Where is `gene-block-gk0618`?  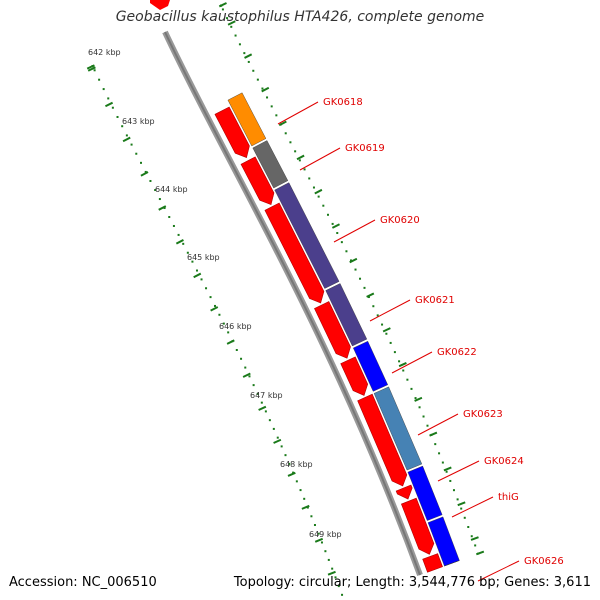
gene-block-gk0618 is located at coordinates (247, 119).